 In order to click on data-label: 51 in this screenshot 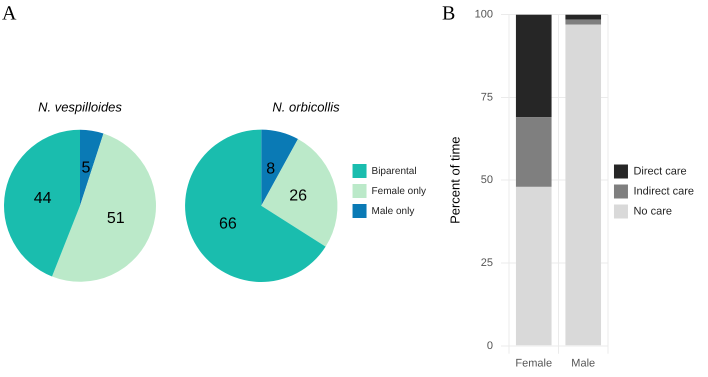, I will do `click(115, 219)`.